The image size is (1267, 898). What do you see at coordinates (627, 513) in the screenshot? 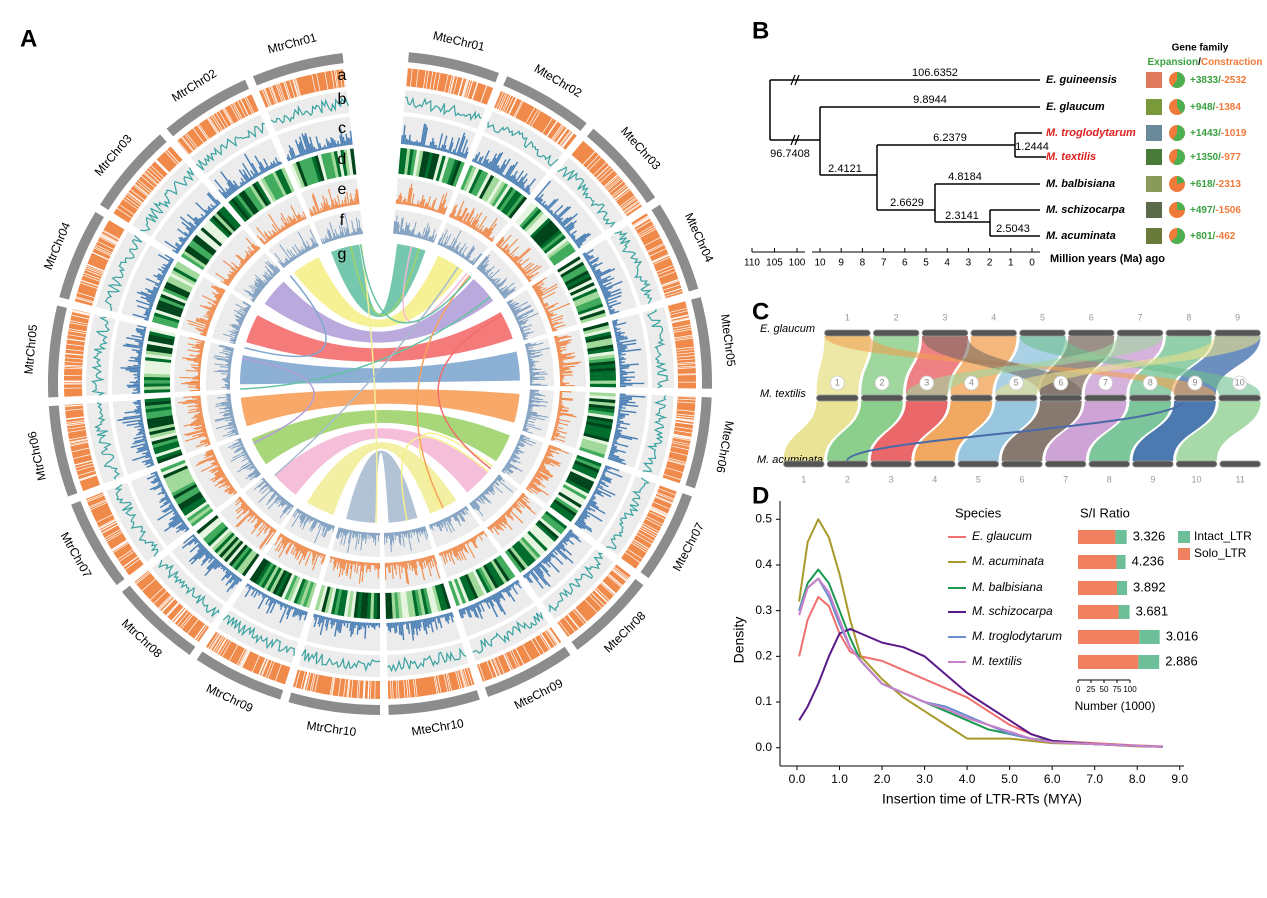
I see `track-b-line` at bounding box center [627, 513].